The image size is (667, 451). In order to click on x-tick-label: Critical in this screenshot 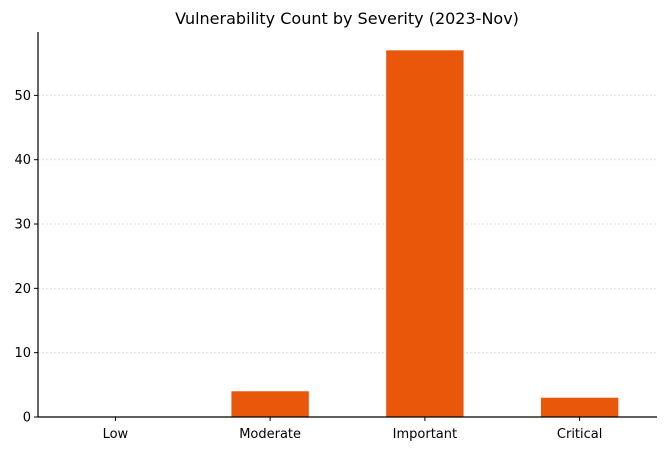, I will do `click(579, 434)`.